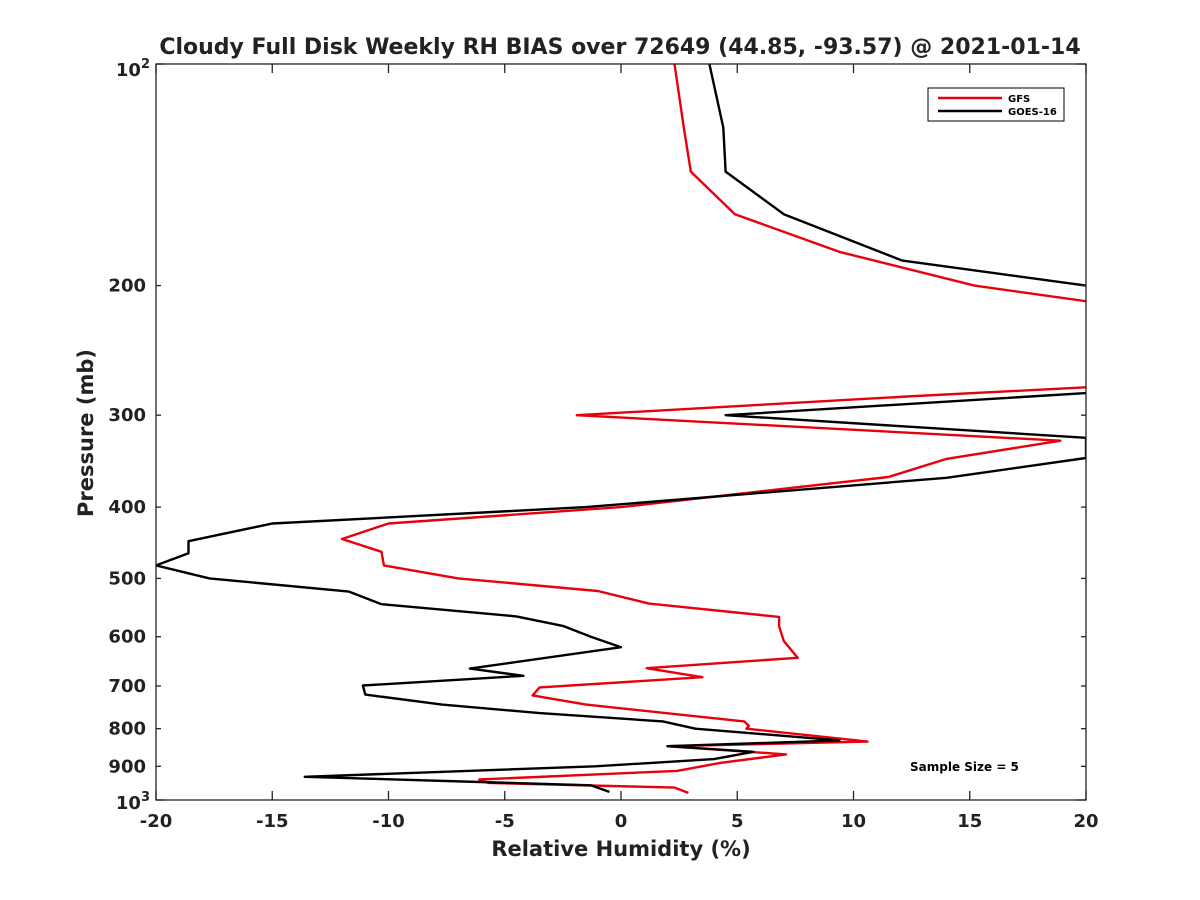 Image resolution: width=1200 pixels, height=900 pixels. What do you see at coordinates (156, 821) in the screenshot?
I see `x-tick-label: -20` at bounding box center [156, 821].